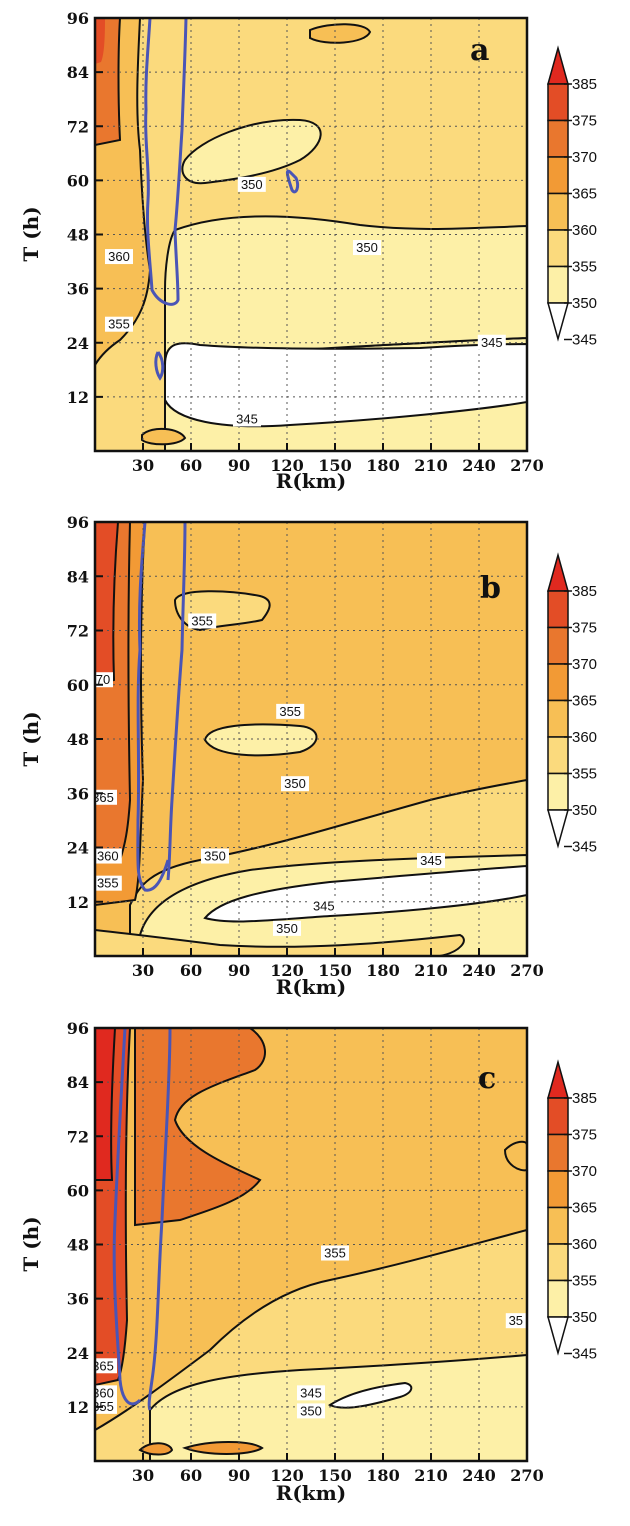 This screenshot has height=1526, width=630. Describe the element at coordinates (159, 366) in the screenshot. I see `panel-a-rmw-blob` at that location.